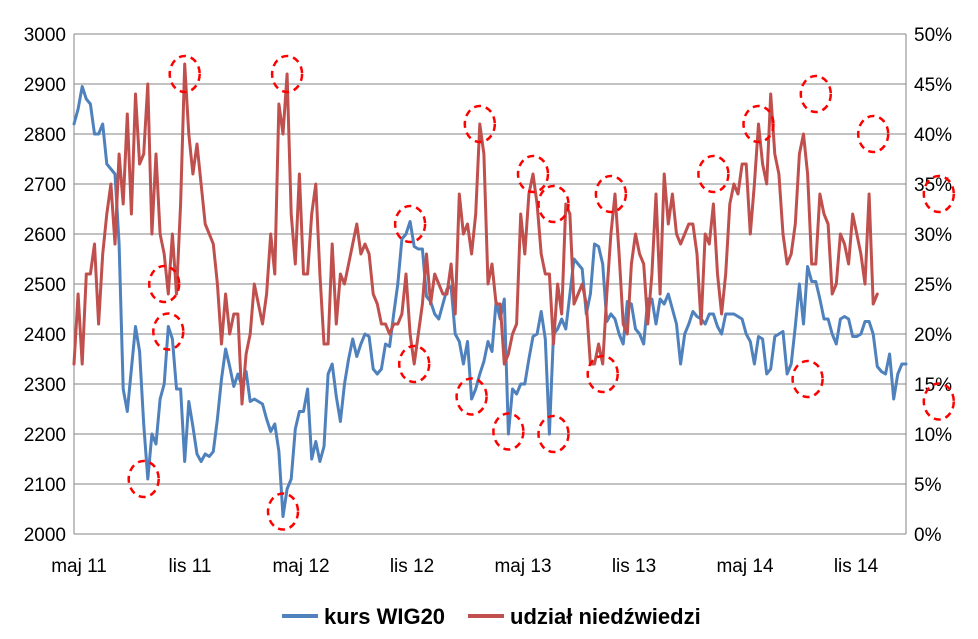 This screenshot has width=978, height=639. What do you see at coordinates (190, 566) in the screenshot?
I see `x-axis-tick-label: lis 11` at bounding box center [190, 566].